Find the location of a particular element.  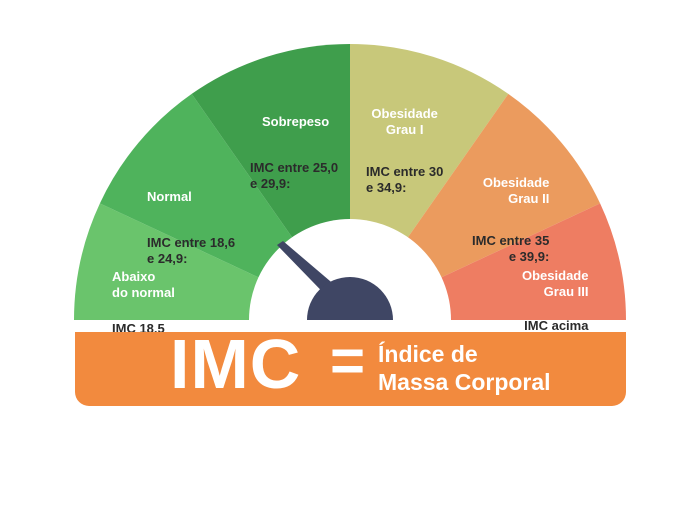

segment-sobrepeso-label: Sobrepeso IMC entre 25,0 e 29,9: is located at coordinates (294, 153).